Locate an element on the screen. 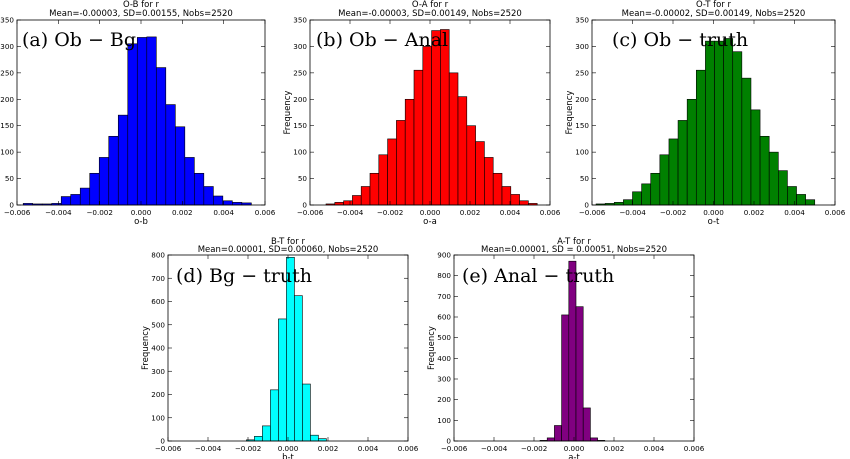  x-axis-label: o-a is located at coordinates (430, 222).